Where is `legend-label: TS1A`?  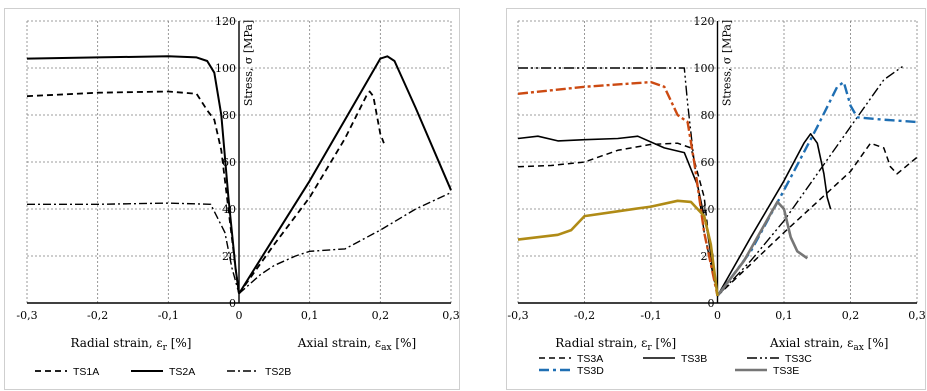
legend-label: TS1A is located at coordinates (86, 372).